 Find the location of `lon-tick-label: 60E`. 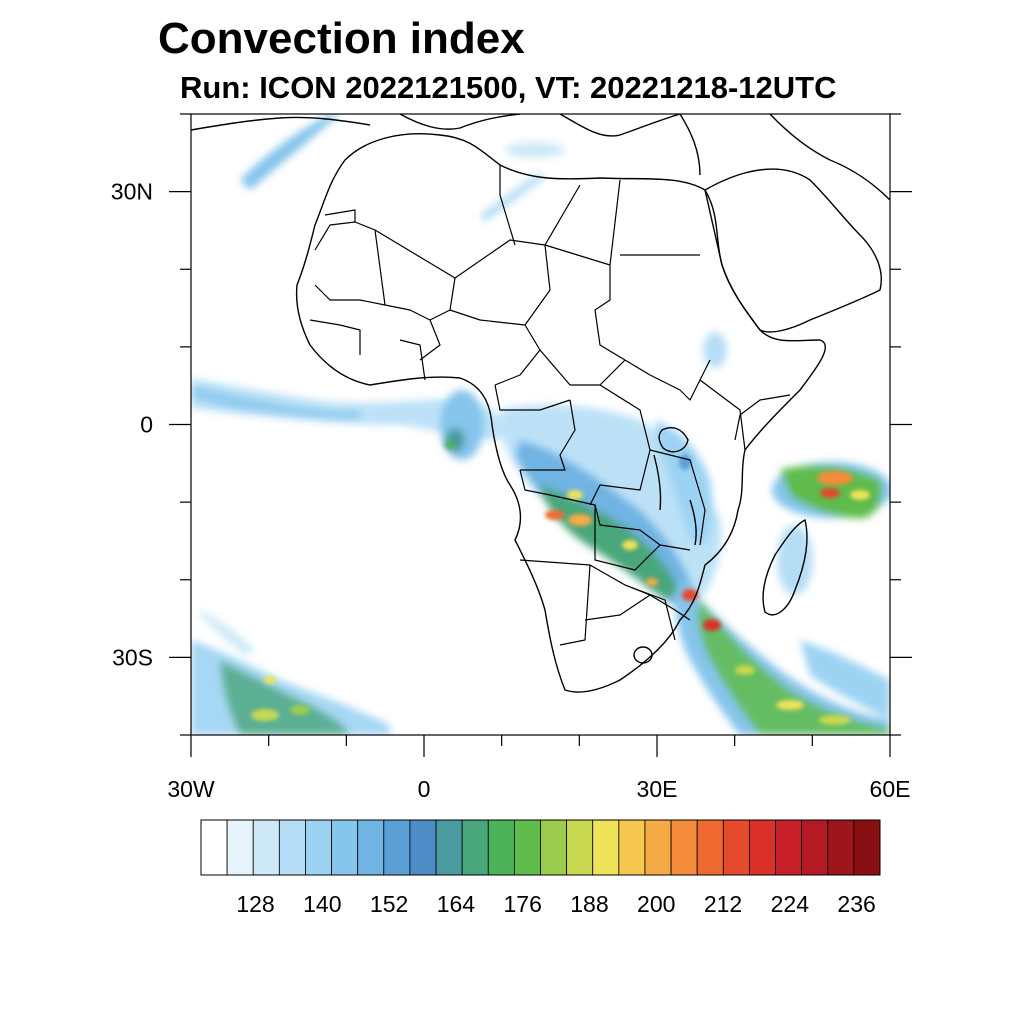

lon-tick-label: 60E is located at coordinates (890, 789).